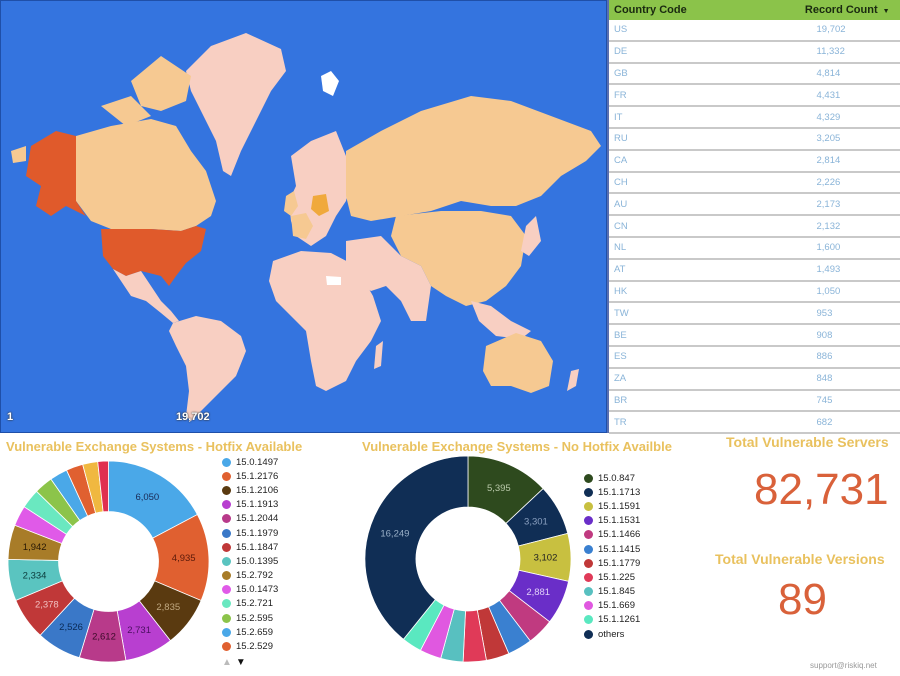  I want to click on legend-item: 15.1.1913, so click(250, 505).